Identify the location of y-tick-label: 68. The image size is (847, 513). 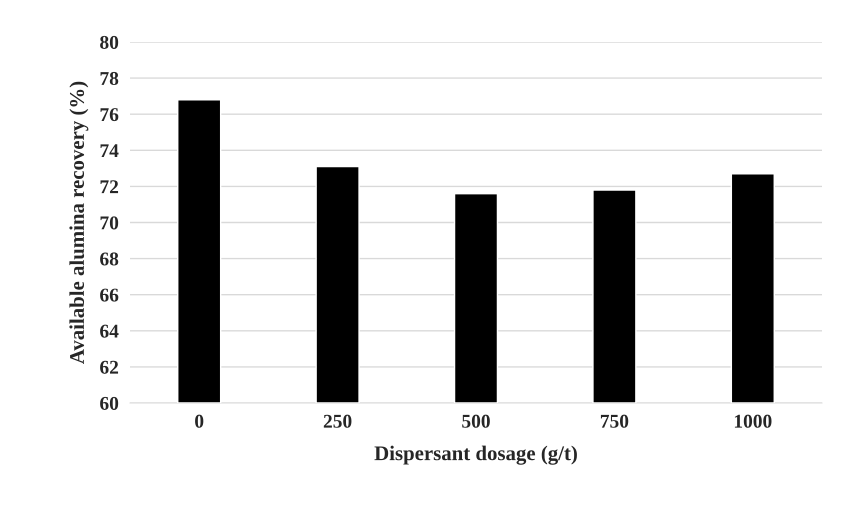
(109, 259).